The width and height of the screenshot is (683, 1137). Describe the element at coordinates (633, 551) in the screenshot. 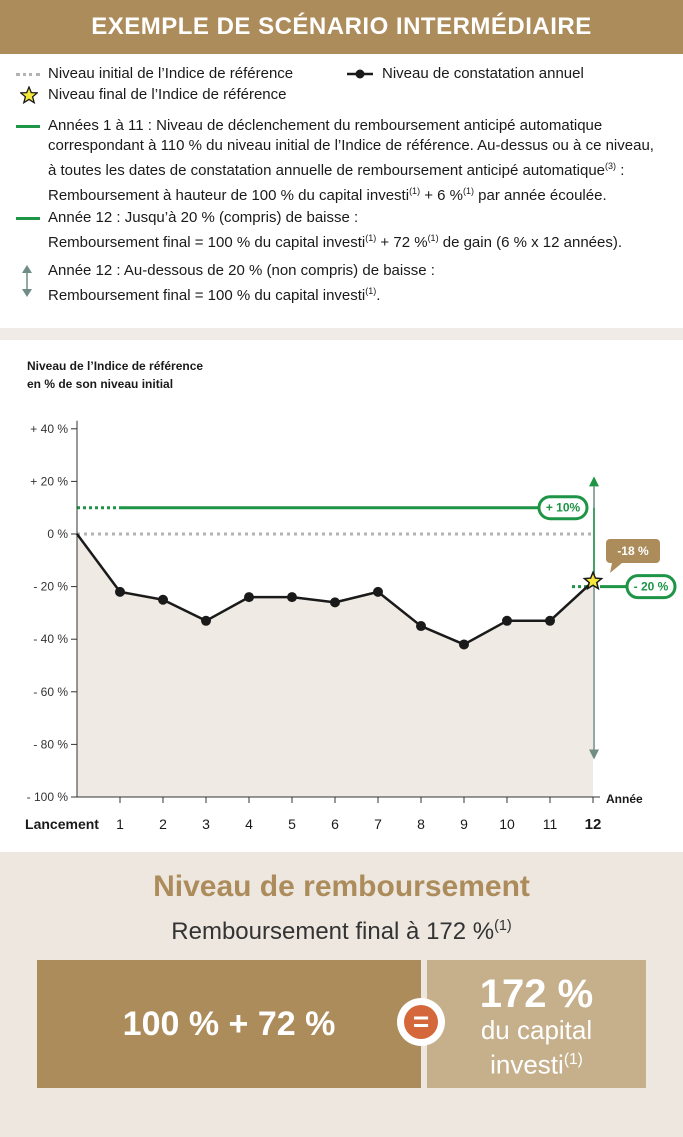

I see `final-value-label: -18 %` at that location.